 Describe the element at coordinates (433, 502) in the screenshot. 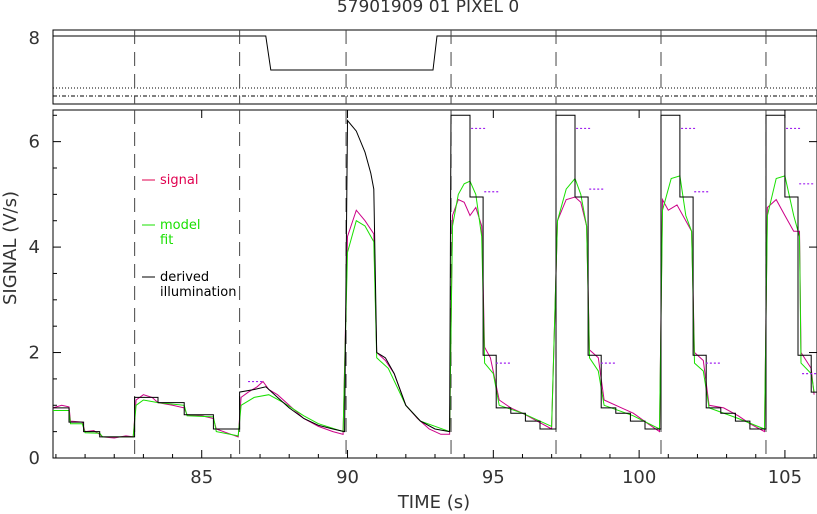

I see `x-axis-label: TIME (s)` at that location.